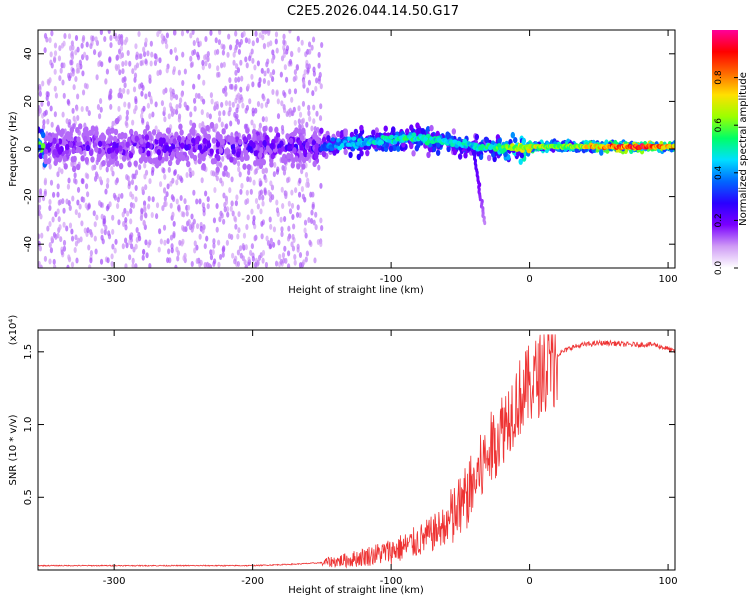 This screenshot has height=600, width=750. Describe the element at coordinates (333, 139) in the screenshot. I see `spectrogram-ridge-cell` at that location.